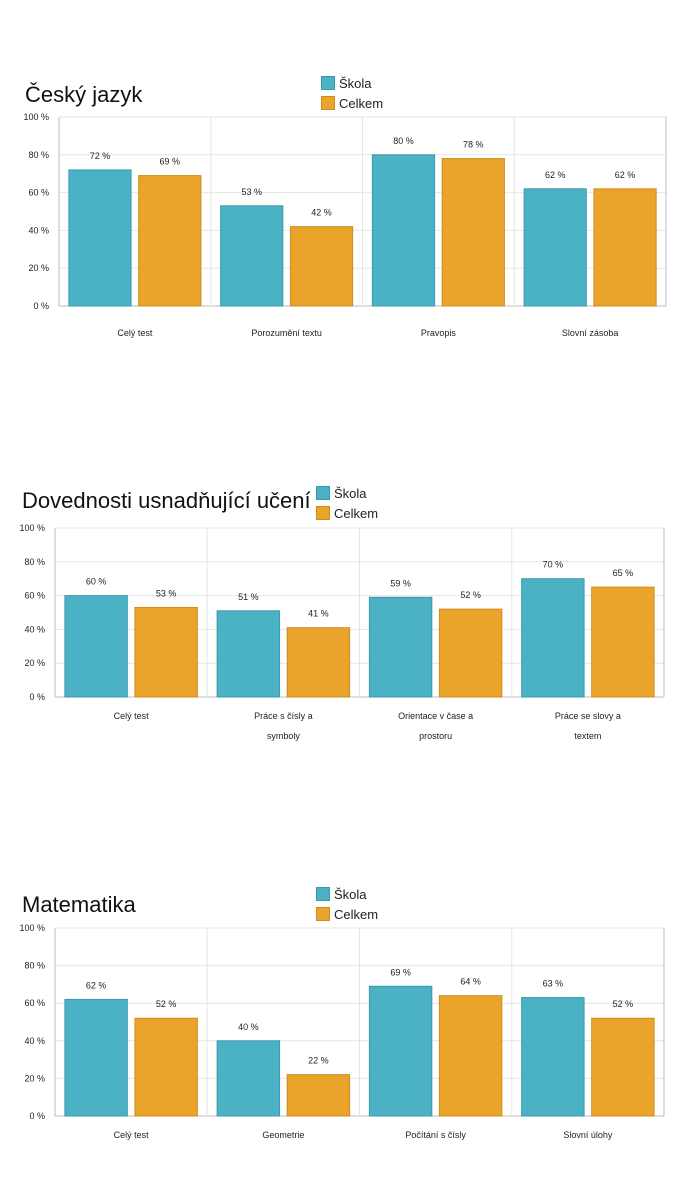 The height and width of the screenshot is (1200, 675). What do you see at coordinates (553, 565) in the screenshot?
I see `data-label: 70 %` at bounding box center [553, 565].